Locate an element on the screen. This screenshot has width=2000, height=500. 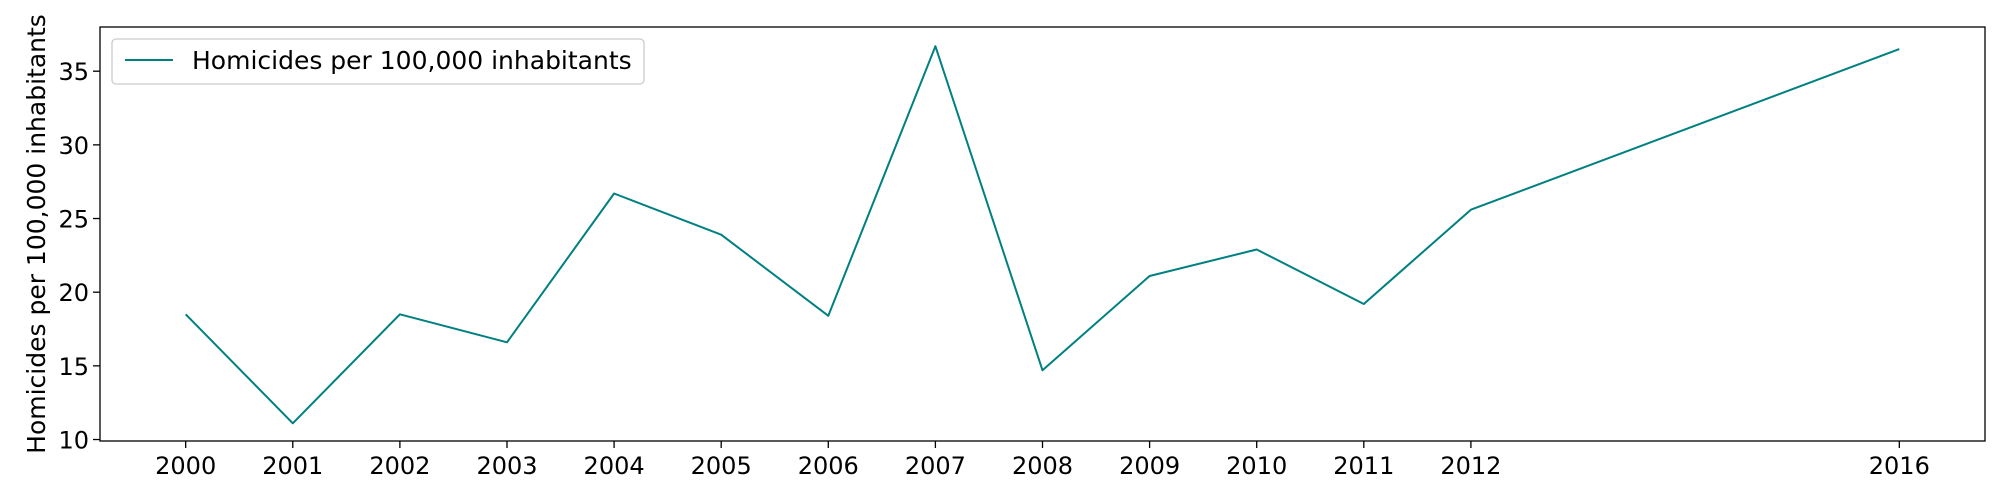
x-tick-label: 2010 is located at coordinates (1256, 466).